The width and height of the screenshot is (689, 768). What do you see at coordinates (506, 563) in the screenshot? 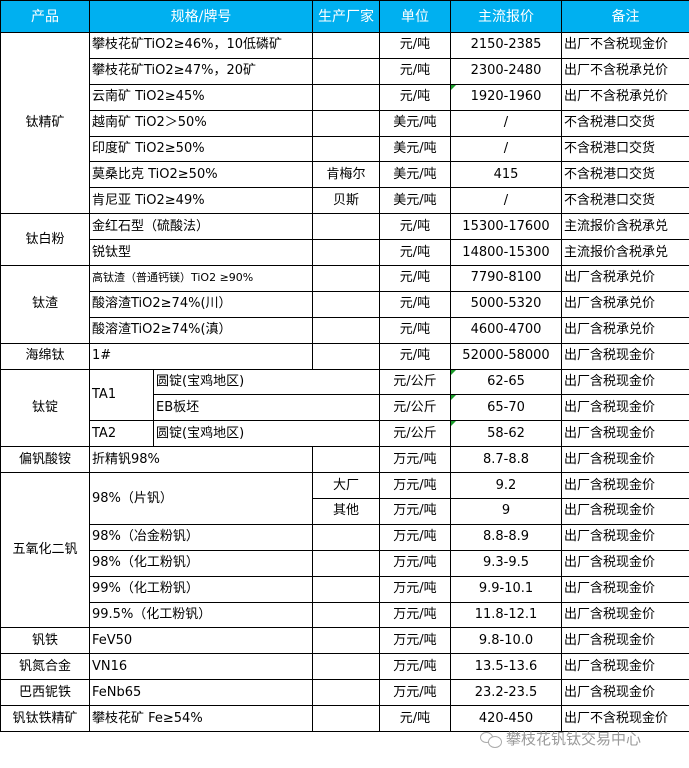
I see `table-cell: 9.3-9.5` at bounding box center [506, 563].